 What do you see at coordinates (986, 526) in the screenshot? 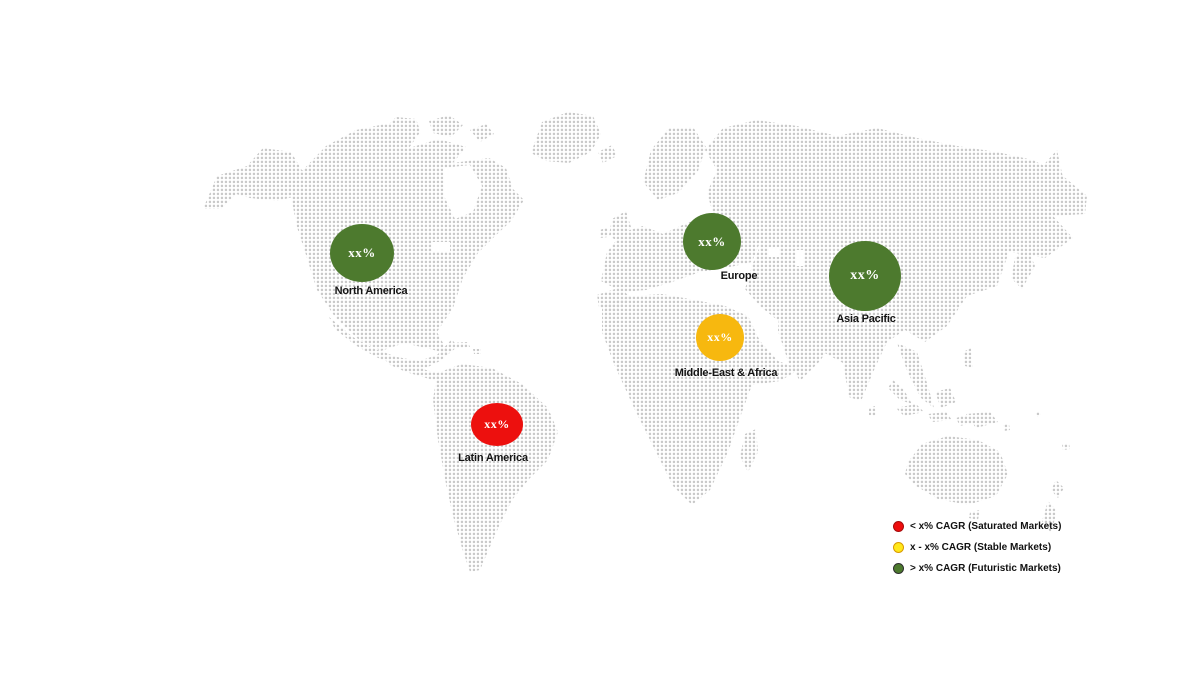
I see `legend-label-saturated: < x% CAGR (Saturated Markets)` at bounding box center [986, 526].